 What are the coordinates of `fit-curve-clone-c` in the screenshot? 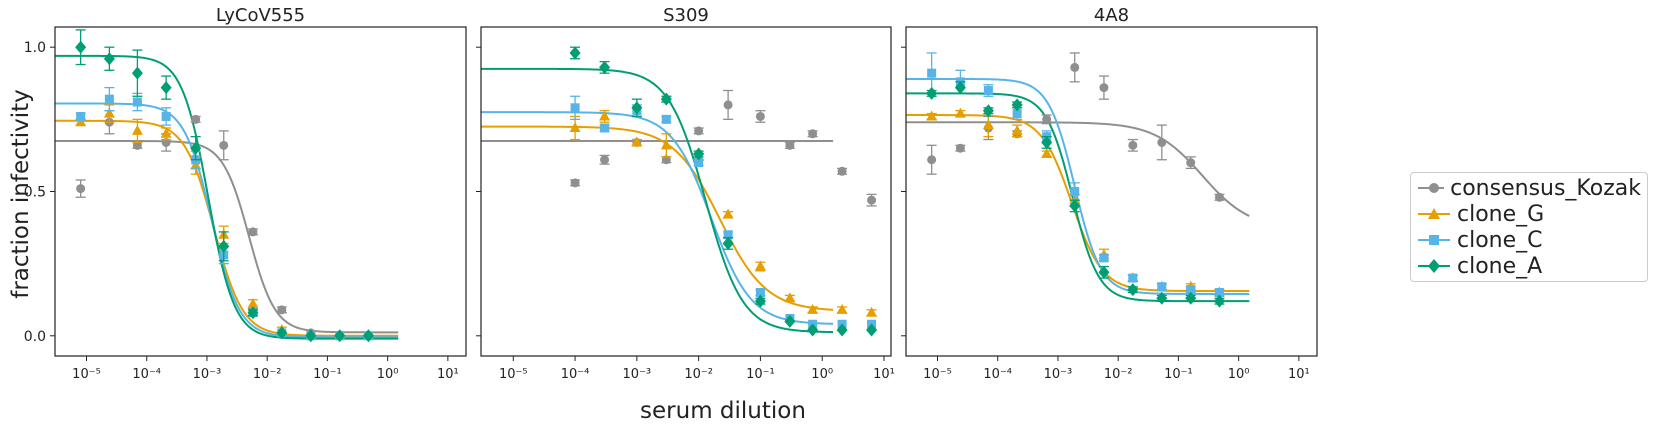 It's located at (227, 220).